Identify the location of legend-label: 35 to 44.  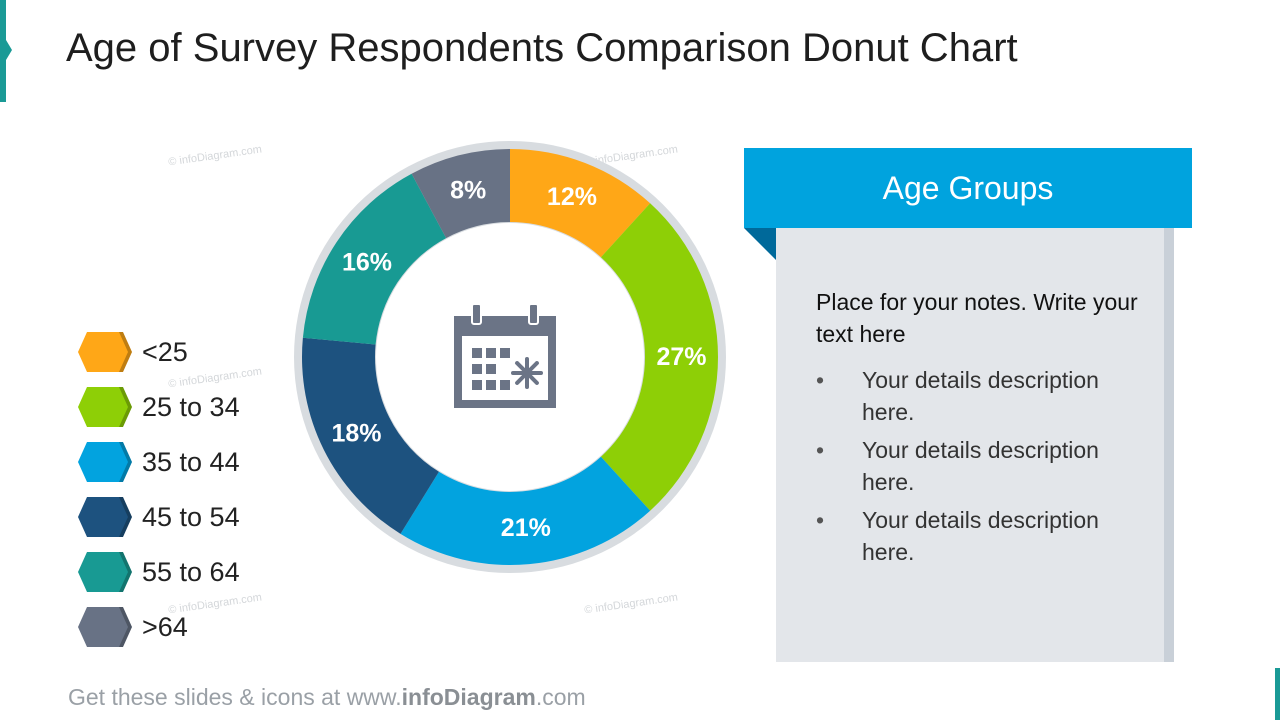
(191, 461).